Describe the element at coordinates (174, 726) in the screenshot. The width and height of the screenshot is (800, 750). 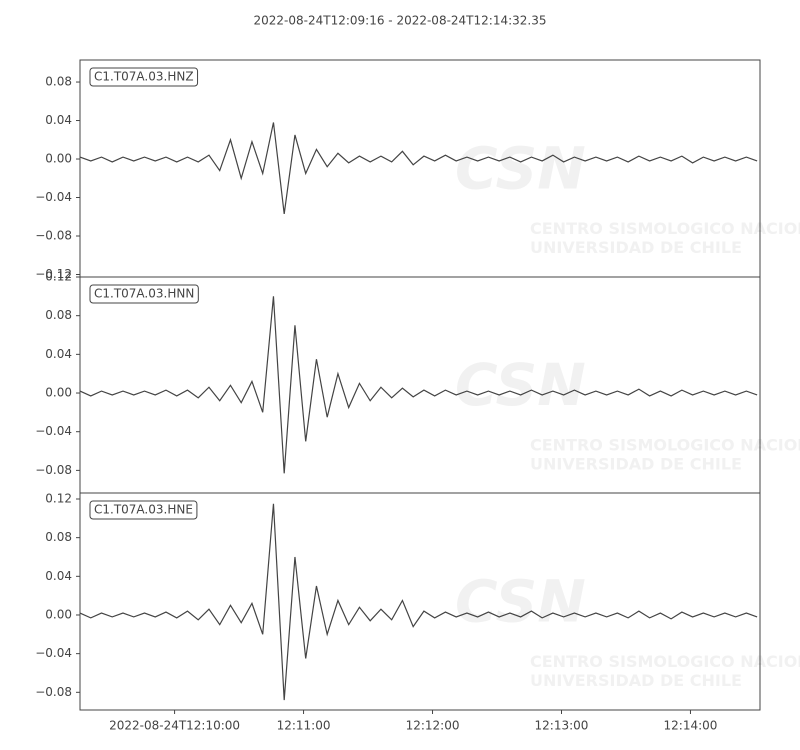
I see `x-tick-label: 2022-08-24T12:10:00` at that location.